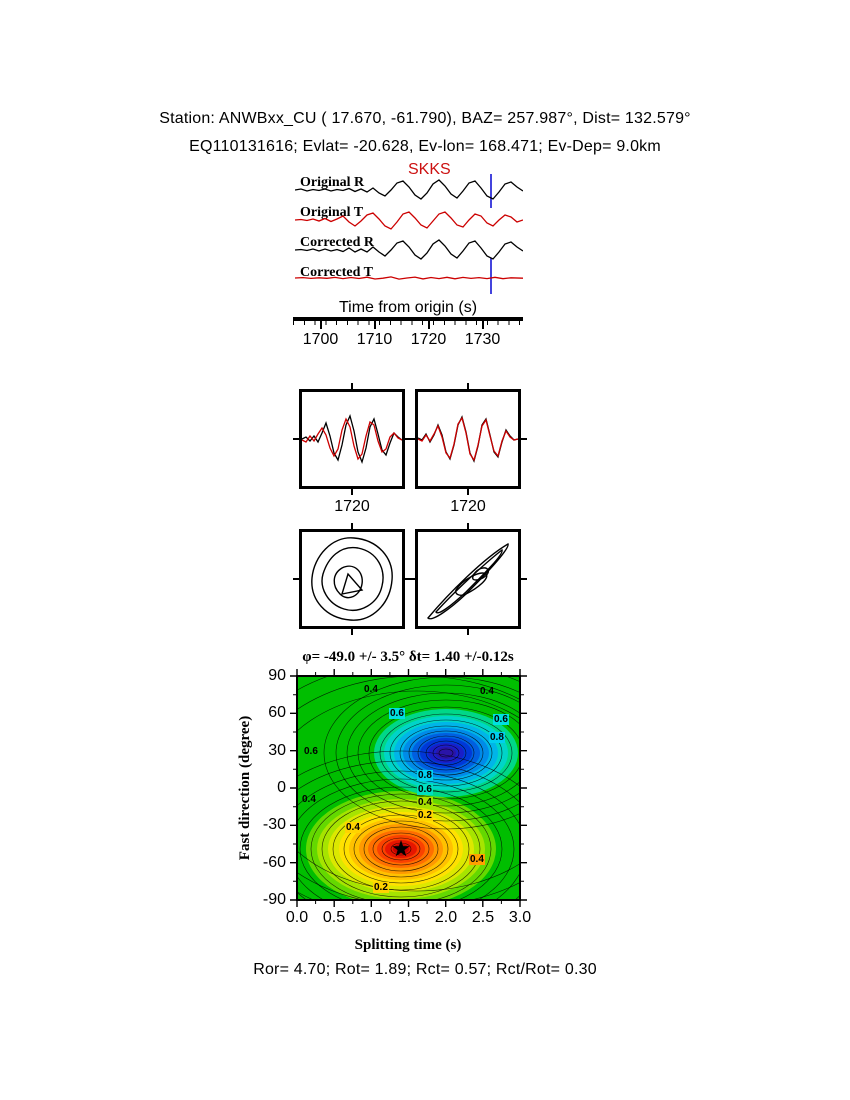  Describe the element at coordinates (337, 242) in the screenshot. I see `trace-label-corrected-r: Corrected R` at that location.